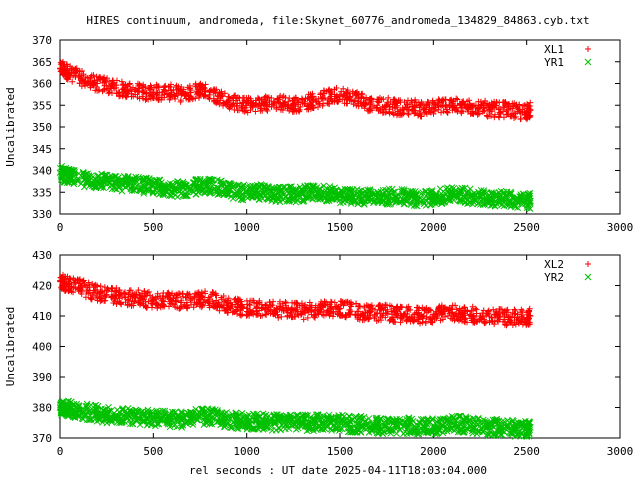  Describe the element at coordinates (42, 286) in the screenshot. I see `y-tick-label: 420` at that location.